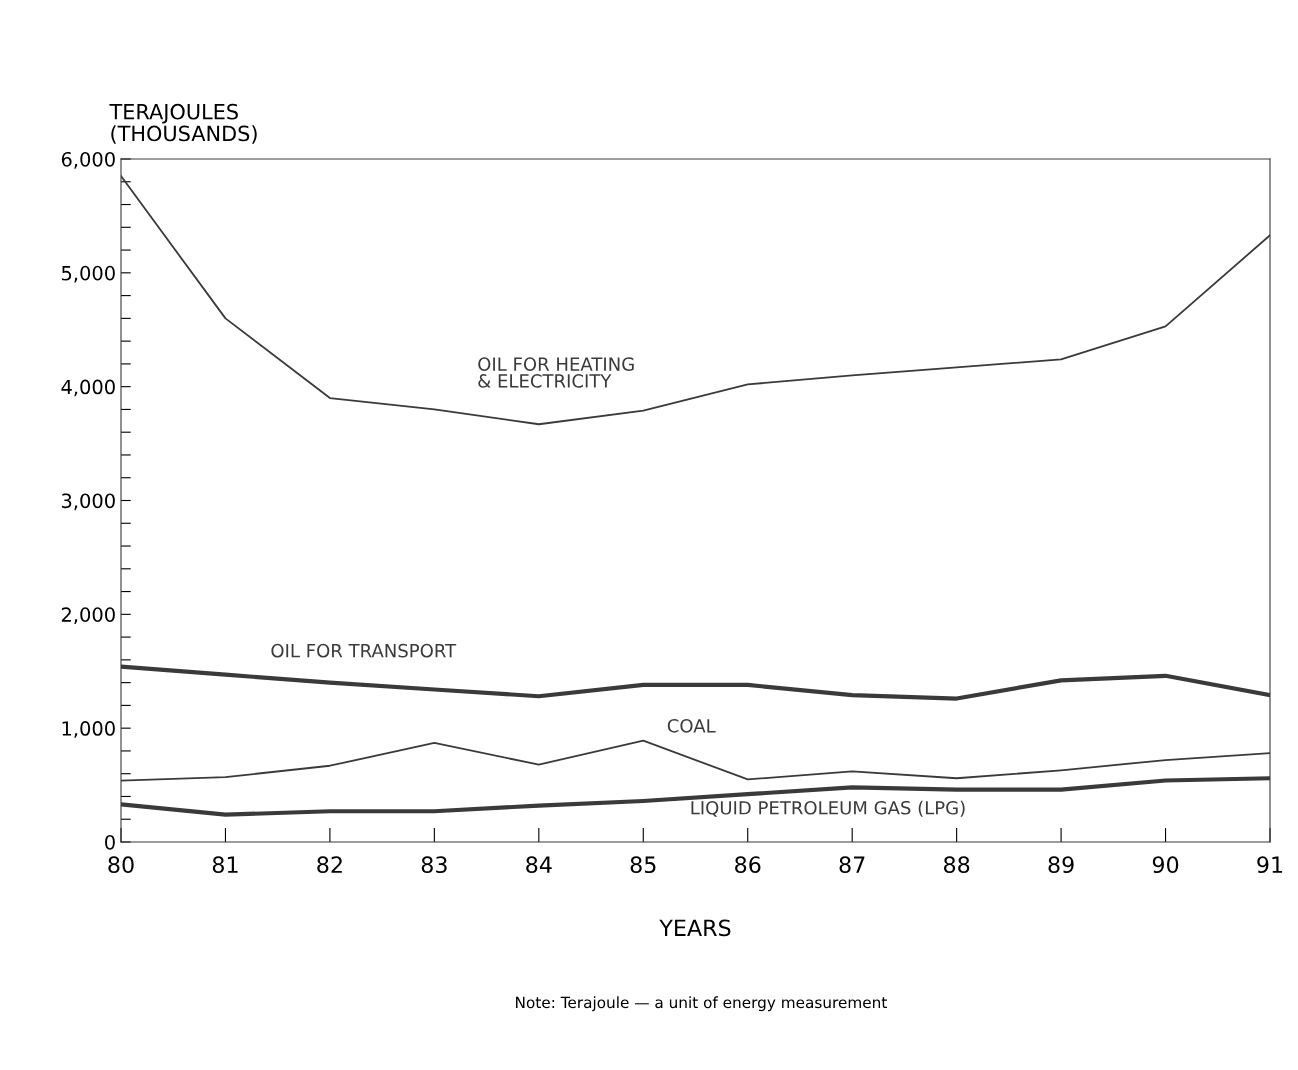 The height and width of the screenshot is (1070, 1298). I want to click on y-tick-label: 1,000, so click(88, 729).